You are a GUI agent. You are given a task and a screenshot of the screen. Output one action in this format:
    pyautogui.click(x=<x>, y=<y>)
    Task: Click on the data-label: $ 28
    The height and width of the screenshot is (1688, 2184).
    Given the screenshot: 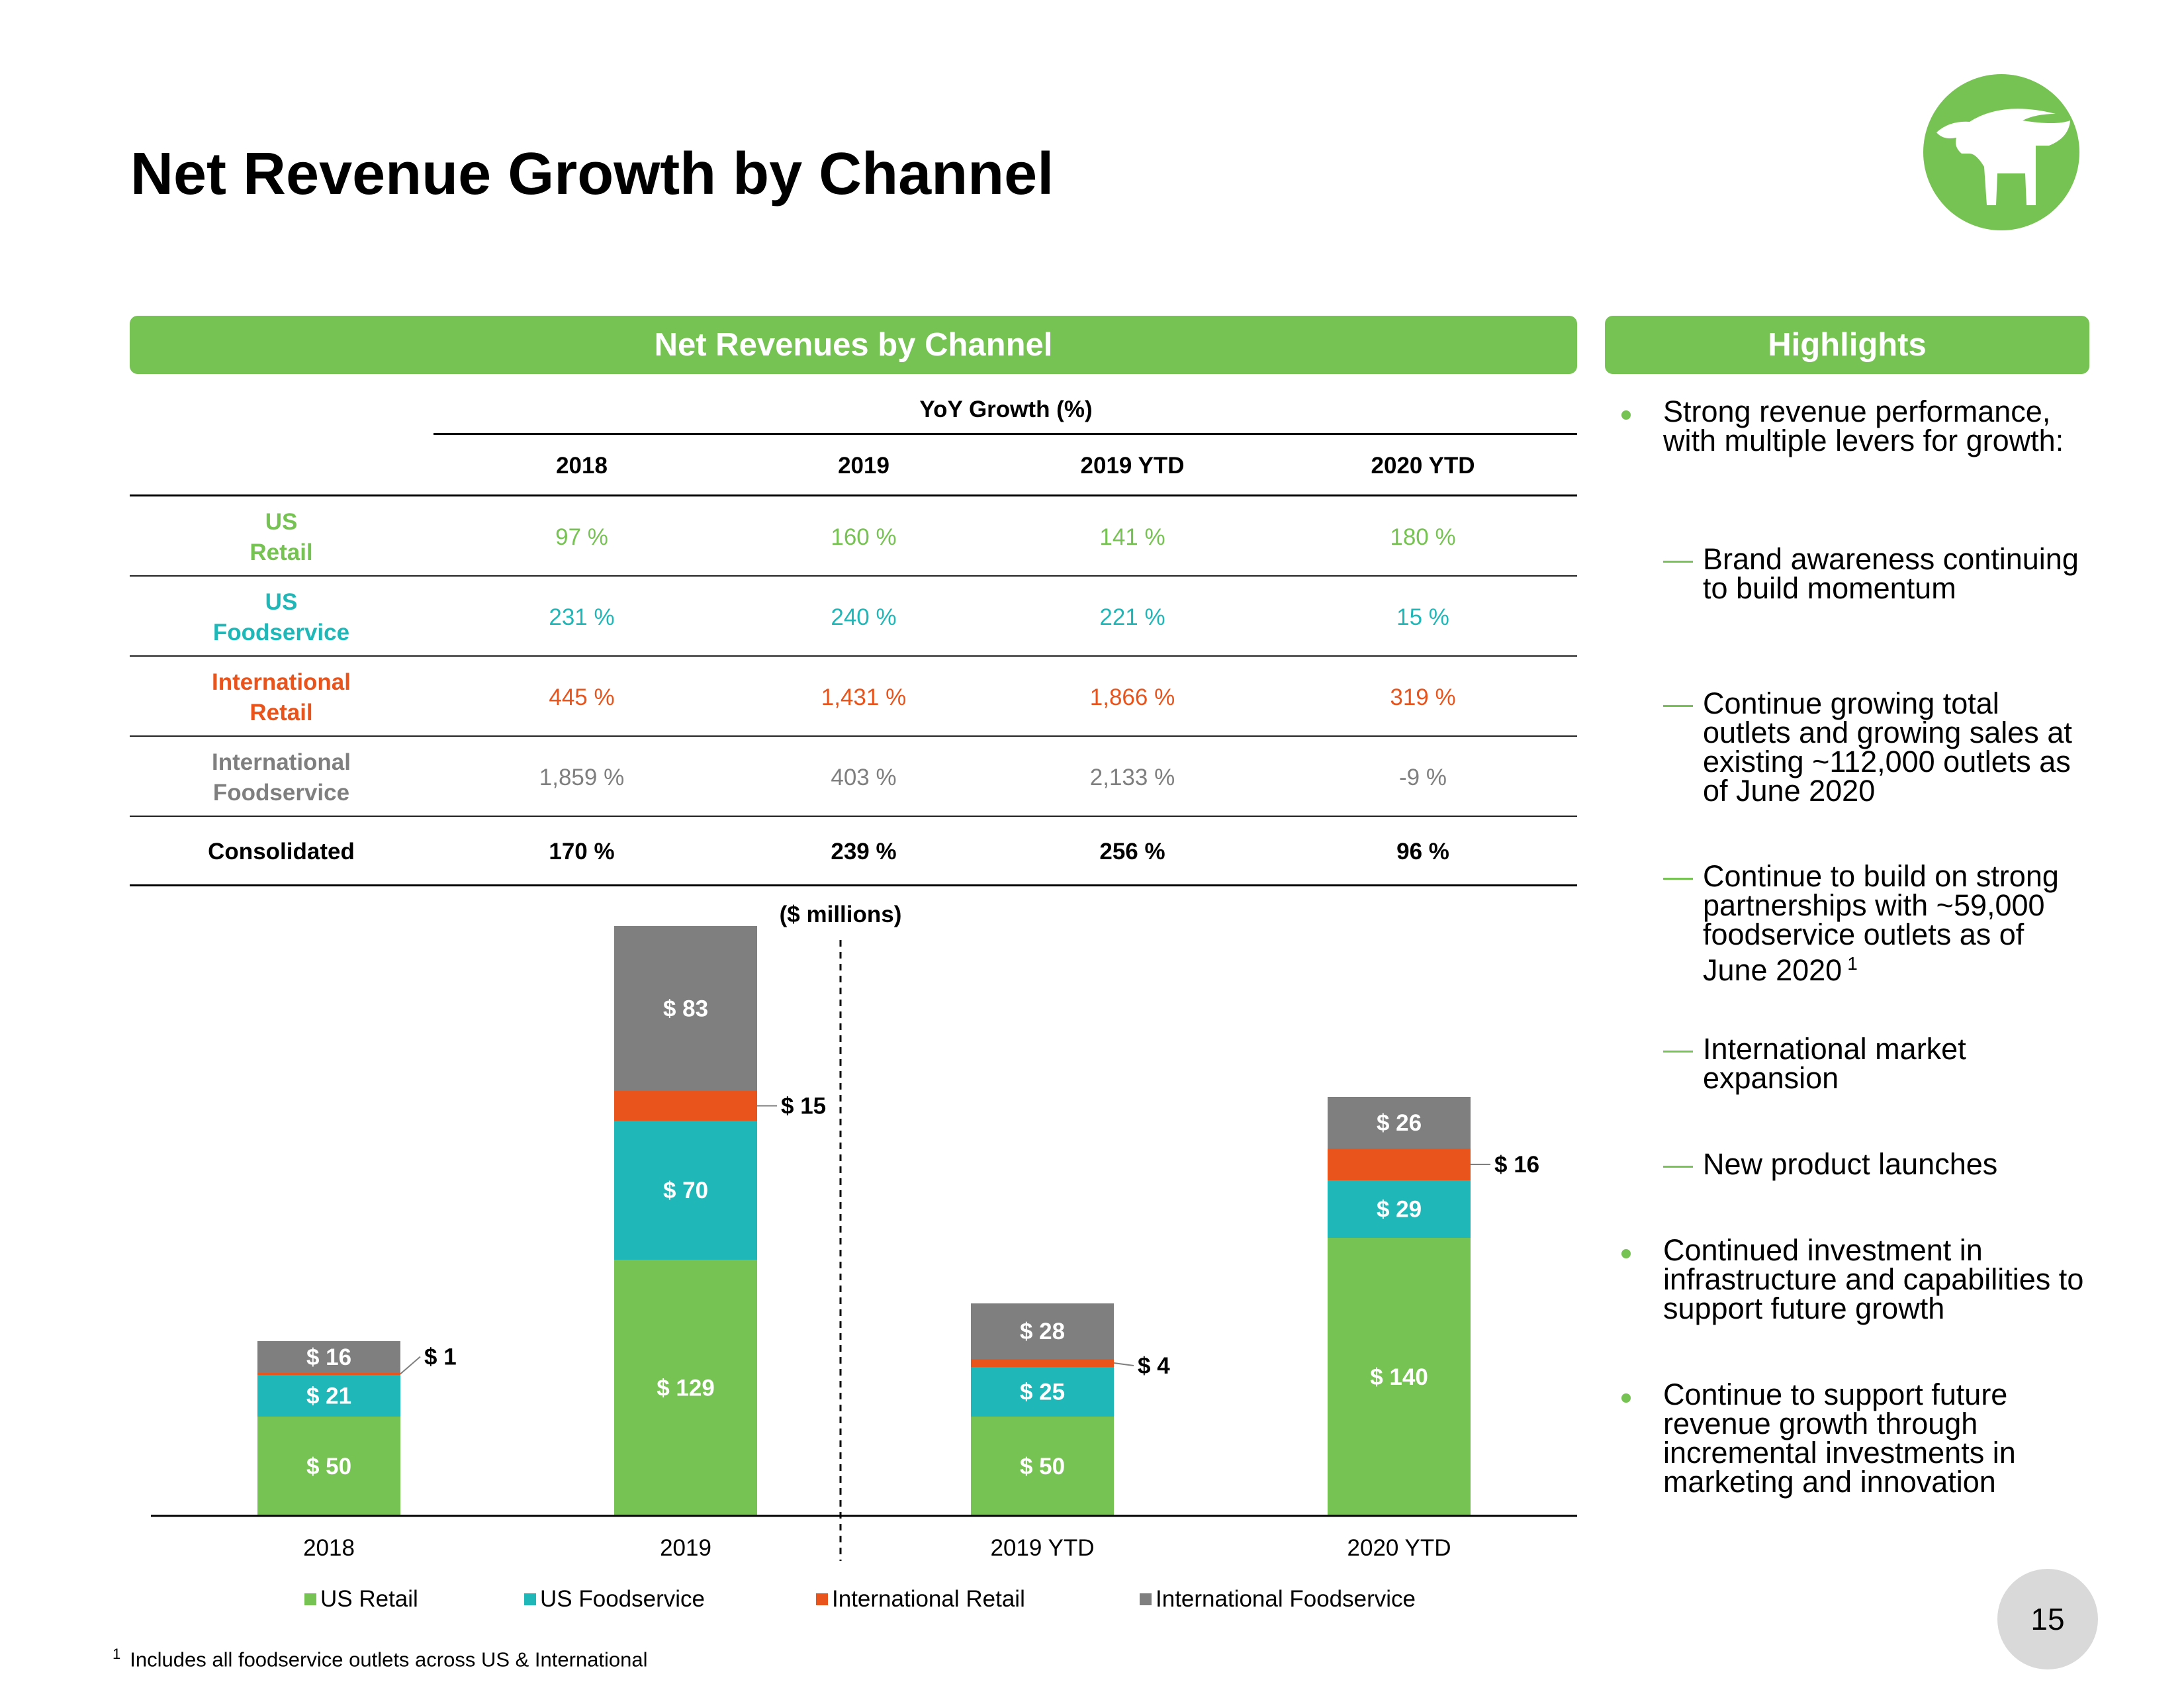 What is the action you would take?
    pyautogui.click(x=1042, y=1331)
    